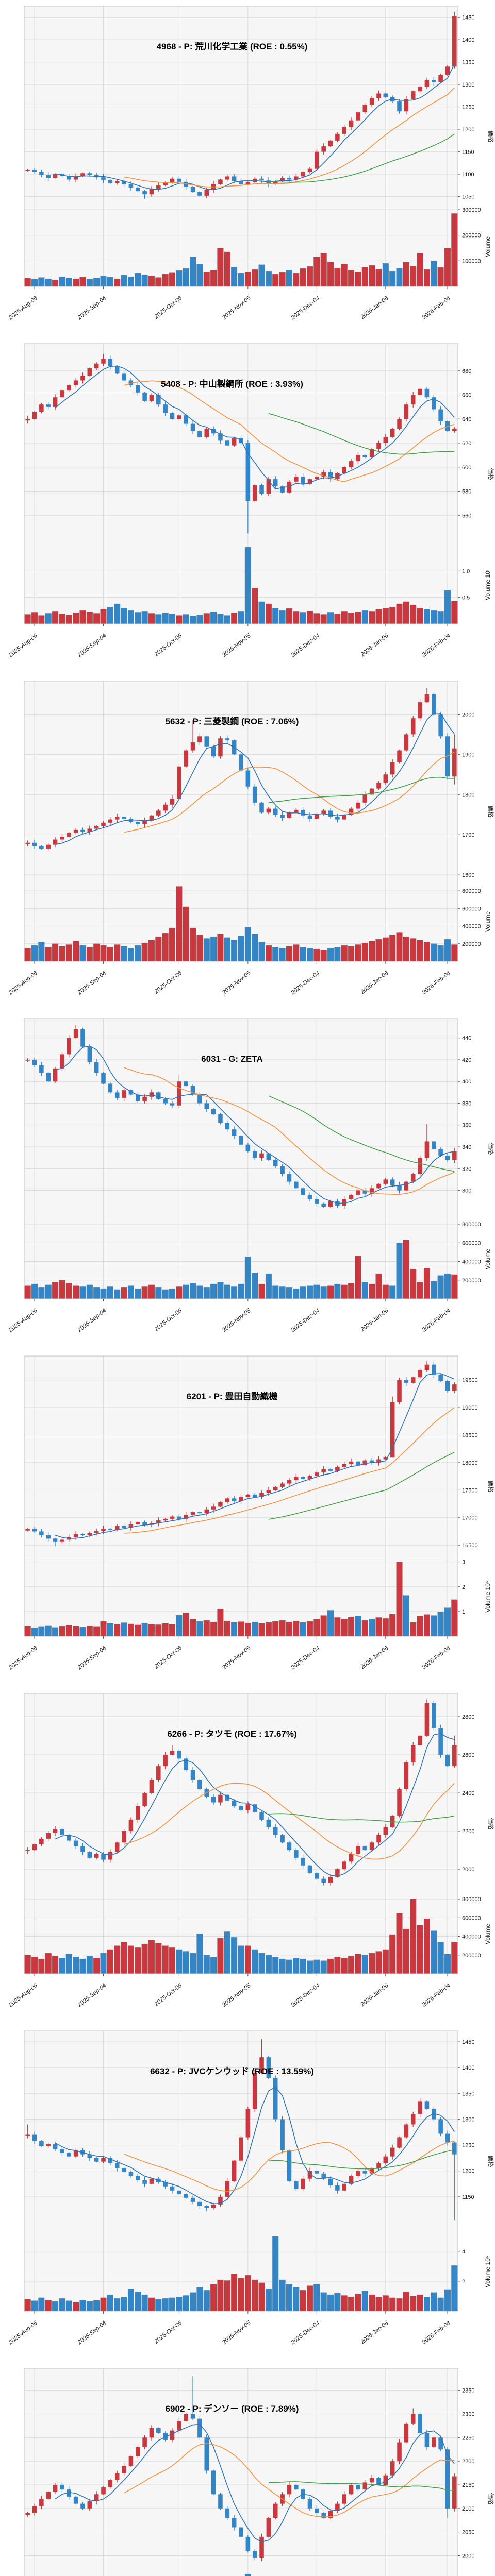 This screenshot has width=495, height=2576. I want to click on date-tick-label: 2025-Dec-04, so click(305, 1658).